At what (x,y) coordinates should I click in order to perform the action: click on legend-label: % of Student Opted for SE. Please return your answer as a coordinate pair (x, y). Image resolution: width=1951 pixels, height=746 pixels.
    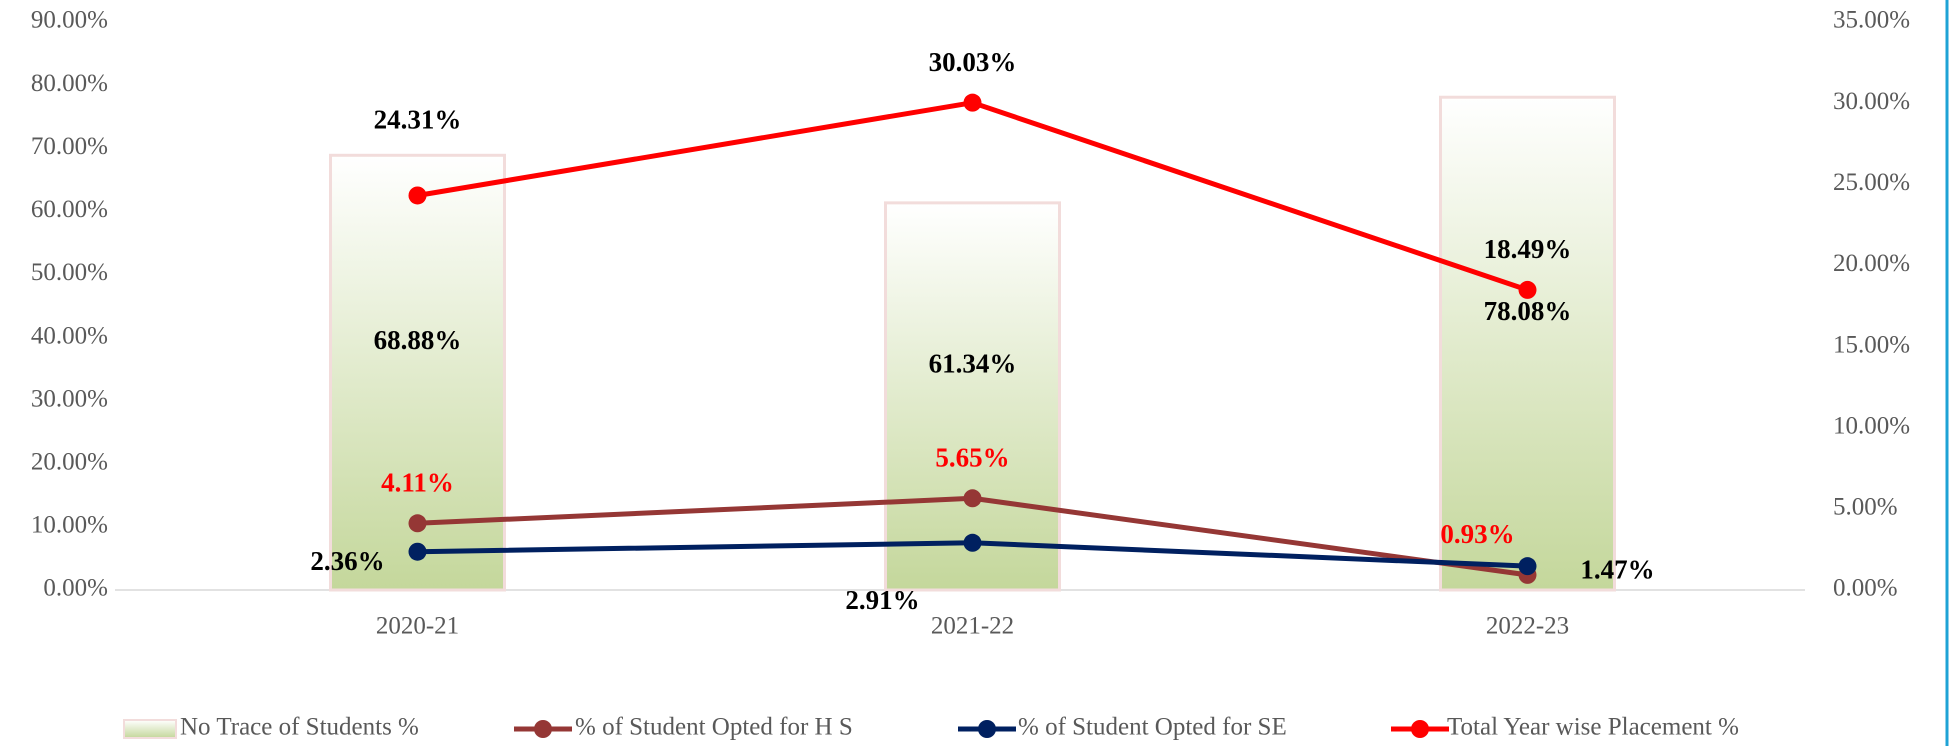
    Looking at the image, I should click on (1152, 727).